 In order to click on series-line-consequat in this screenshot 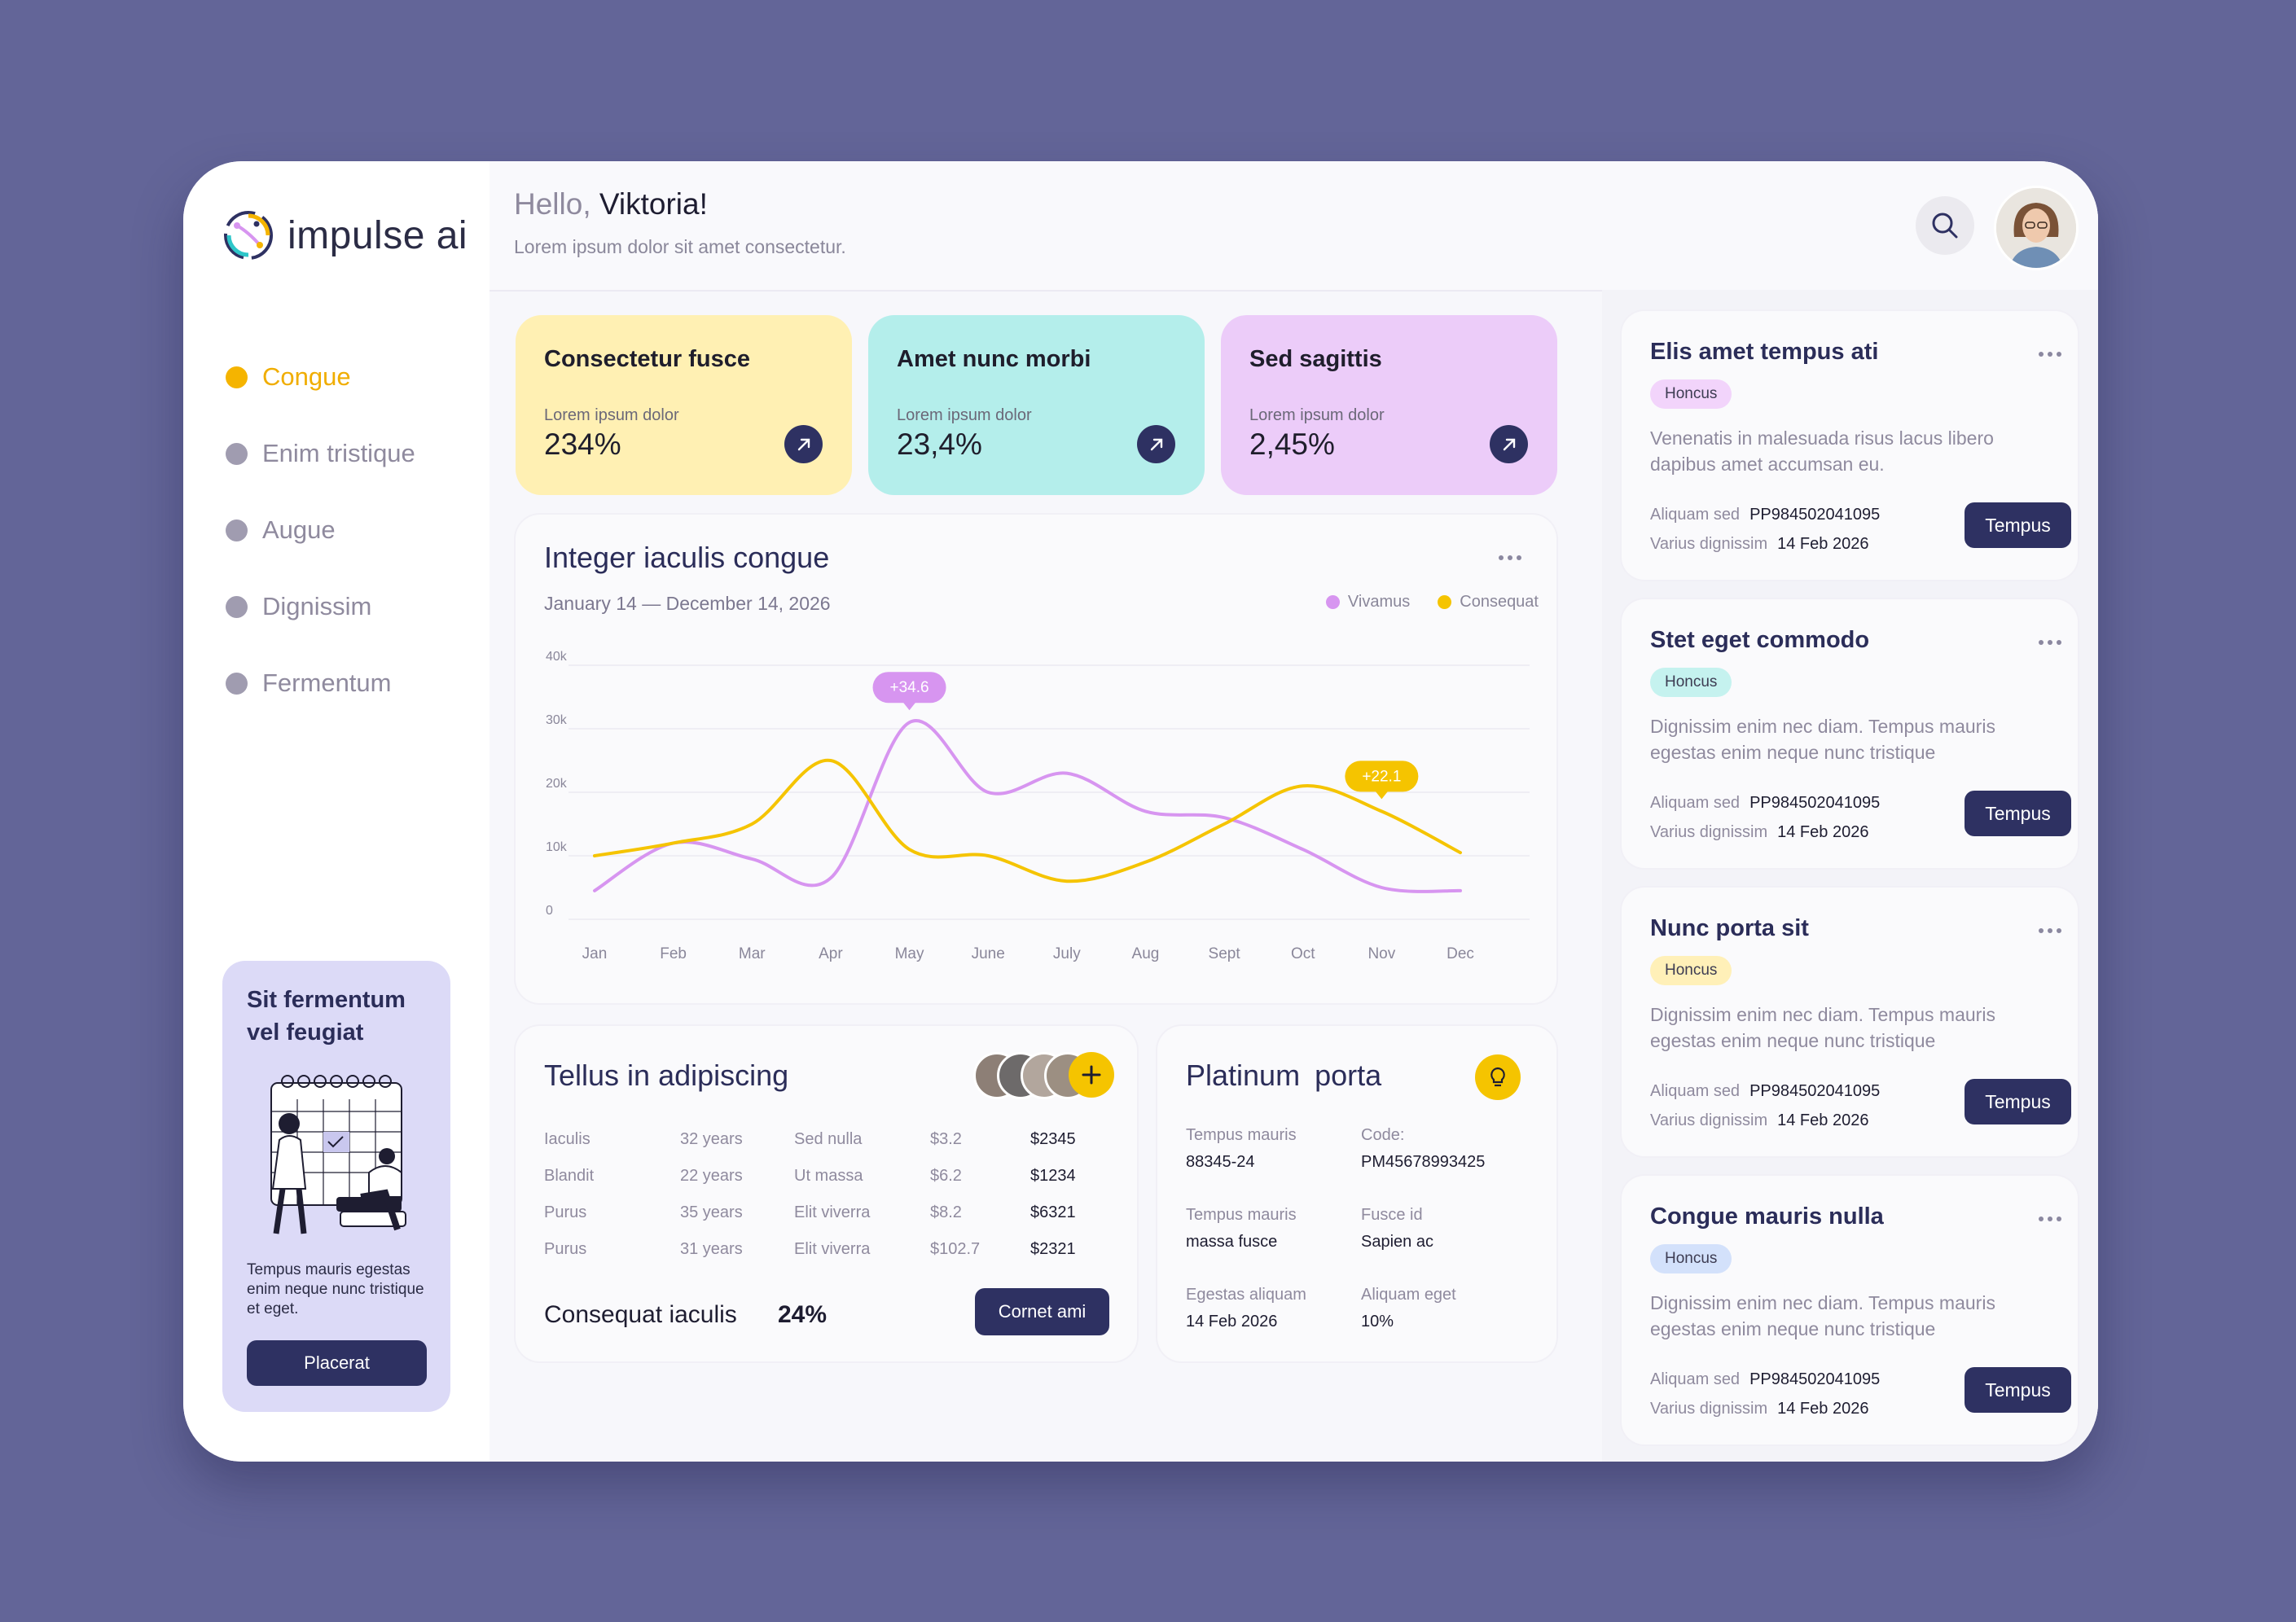, I will do `click(1027, 821)`.